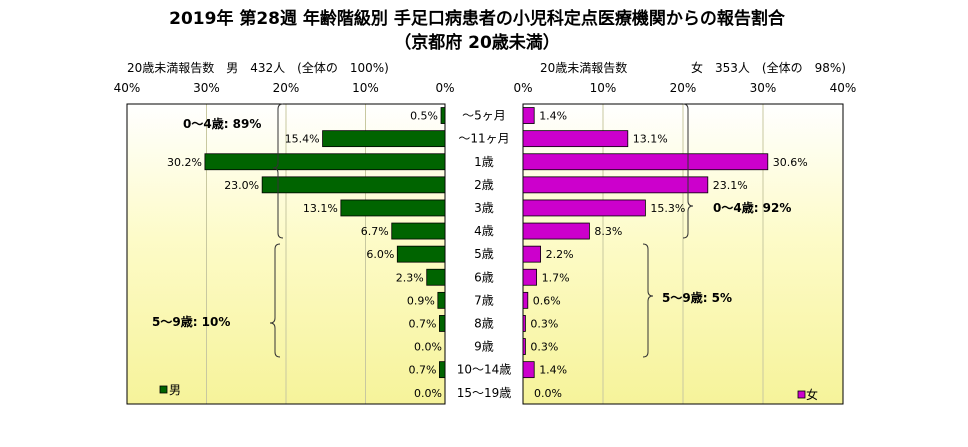  Describe the element at coordinates (730, 185) in the screenshot. I see `female-data-label: 23.1%` at that location.